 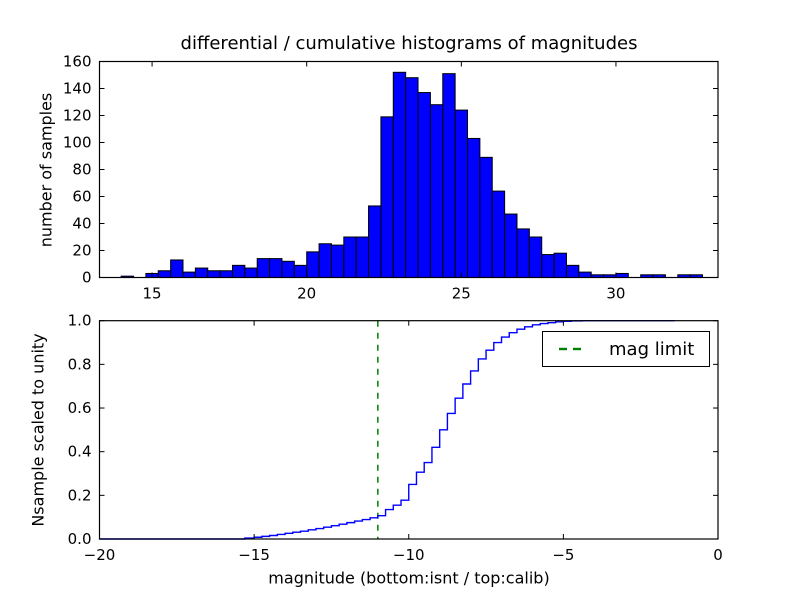 I want to click on x-axis-label: magnitude (bottom:isnt / top:calib), so click(x=409, y=578).